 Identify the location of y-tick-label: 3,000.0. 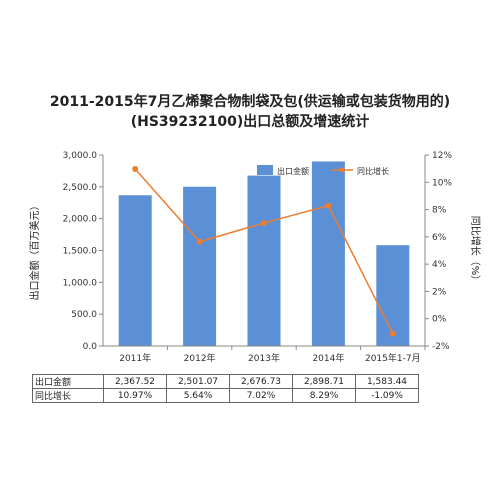
(80, 156).